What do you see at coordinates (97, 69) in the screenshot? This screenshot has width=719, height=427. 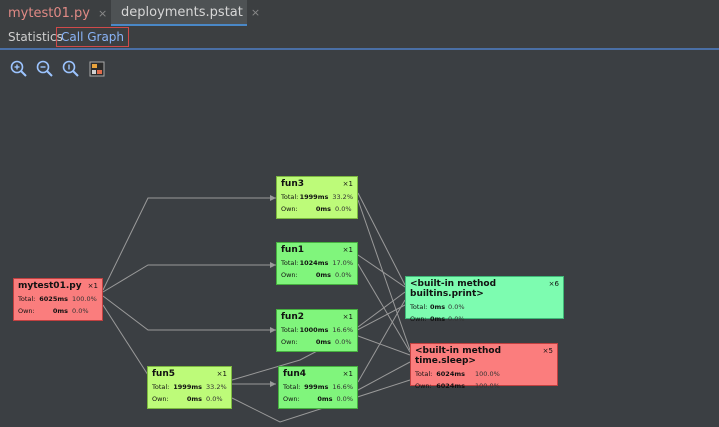 I see `layout-icon` at bounding box center [97, 69].